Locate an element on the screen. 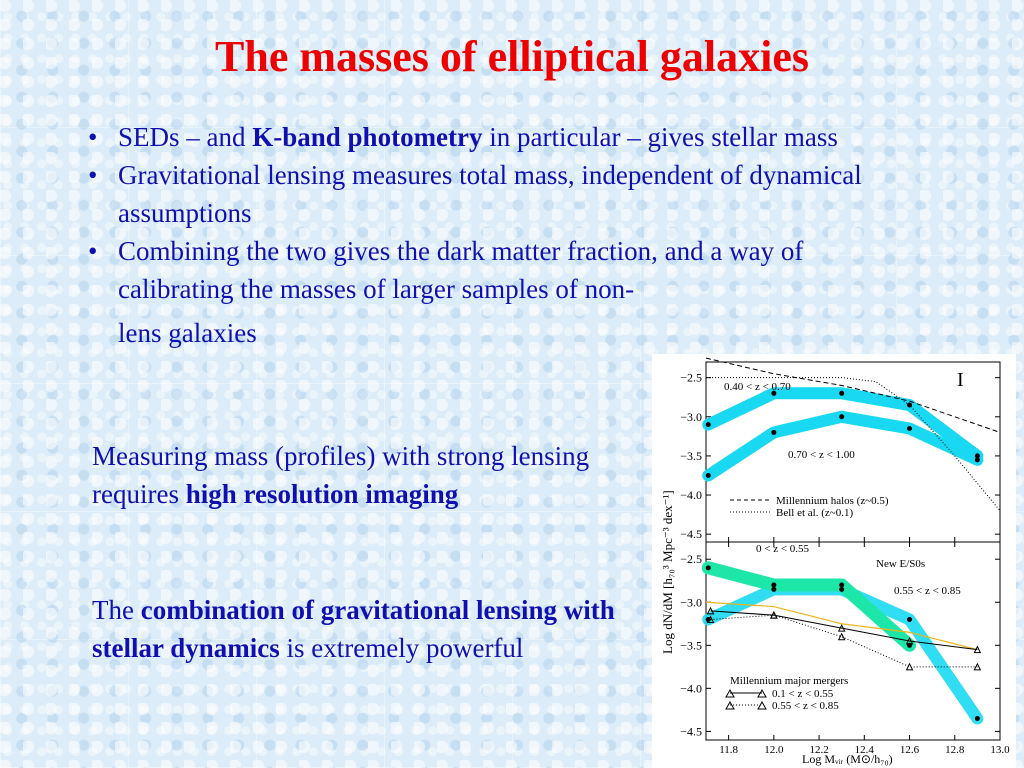  mergers-high-z-line is located at coordinates (844, 641).